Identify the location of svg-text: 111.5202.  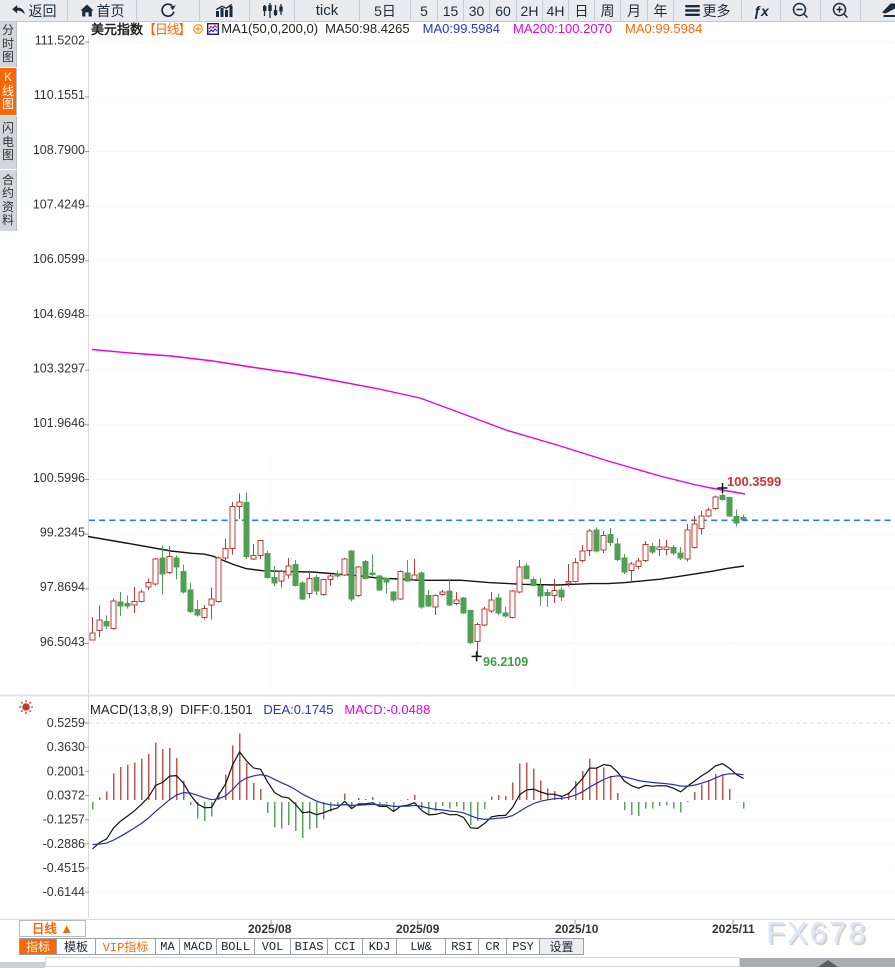
(60, 41).